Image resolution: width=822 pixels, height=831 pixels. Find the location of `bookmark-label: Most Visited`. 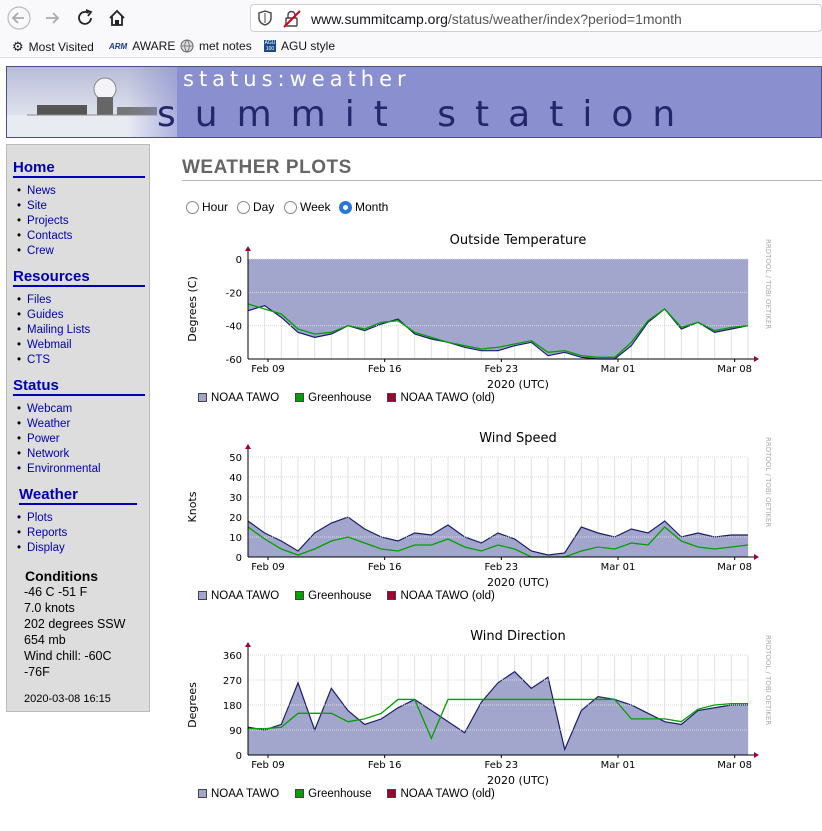

bookmark-label: Most Visited is located at coordinates (61, 47).